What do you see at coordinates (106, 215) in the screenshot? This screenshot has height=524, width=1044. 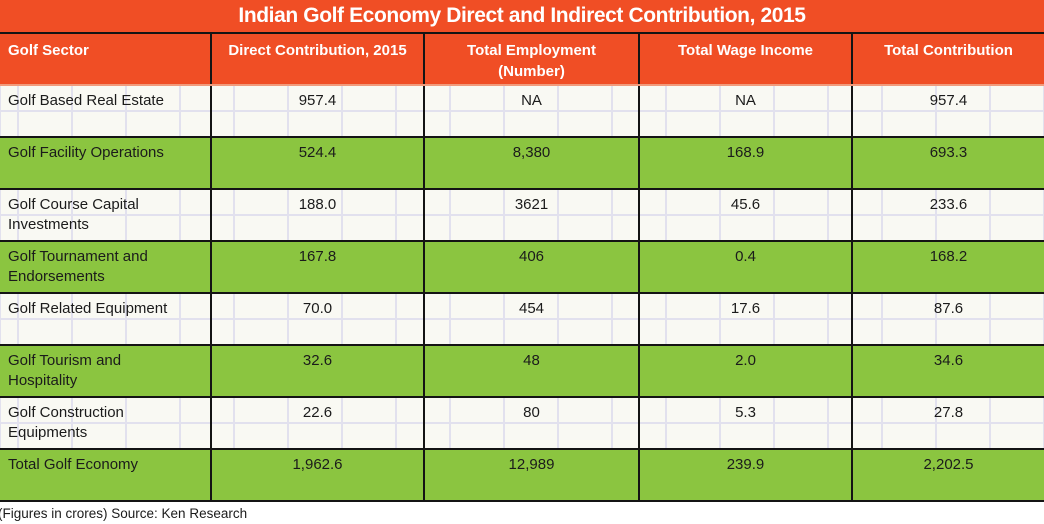 I see `cell-sector: Golf Course Capital Investments` at bounding box center [106, 215].